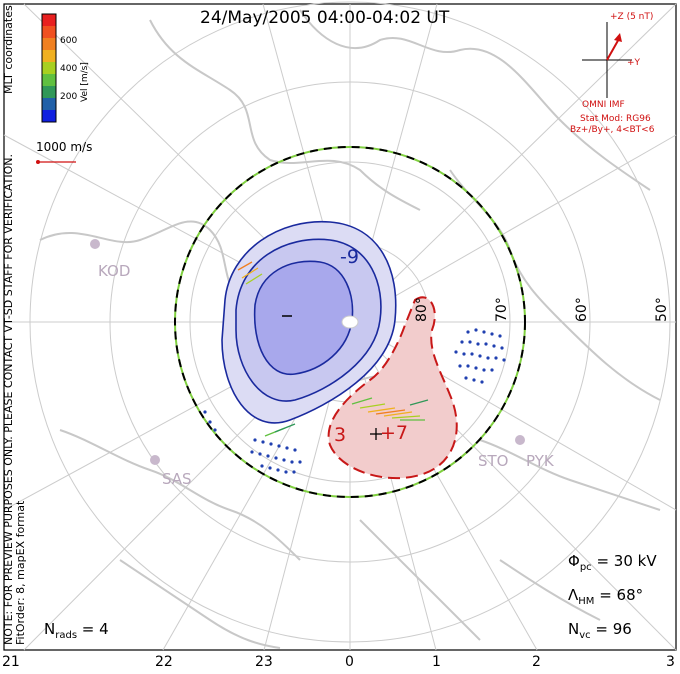 This screenshot has height=674, width=680. Describe the element at coordinates (670, 662) in the screenshot. I see `mlt-label-3: 3` at that location.